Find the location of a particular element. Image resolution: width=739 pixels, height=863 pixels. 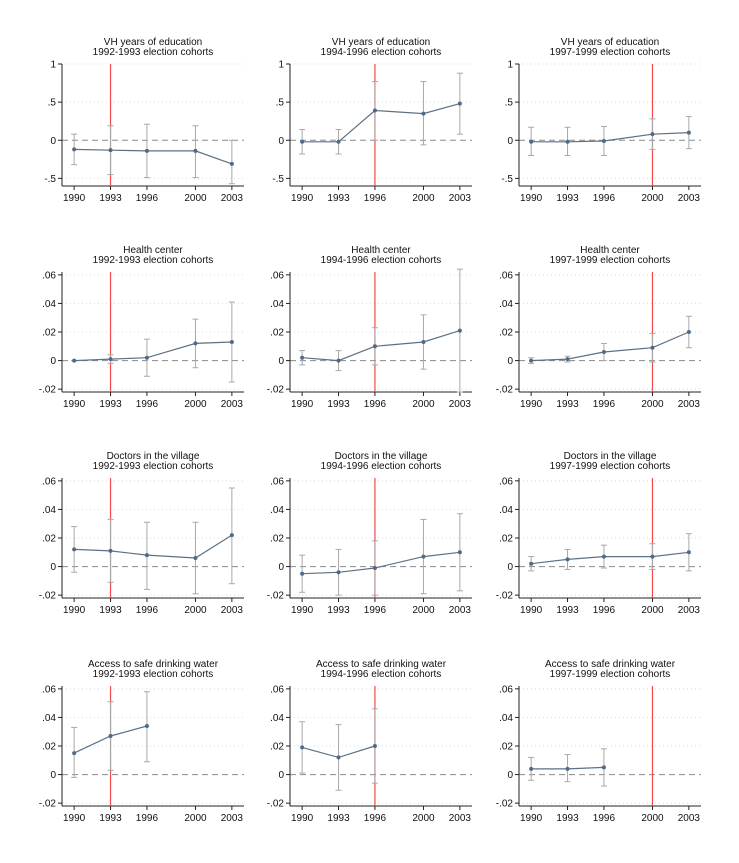

y-tick-label: .5 is located at coordinates (509, 103).